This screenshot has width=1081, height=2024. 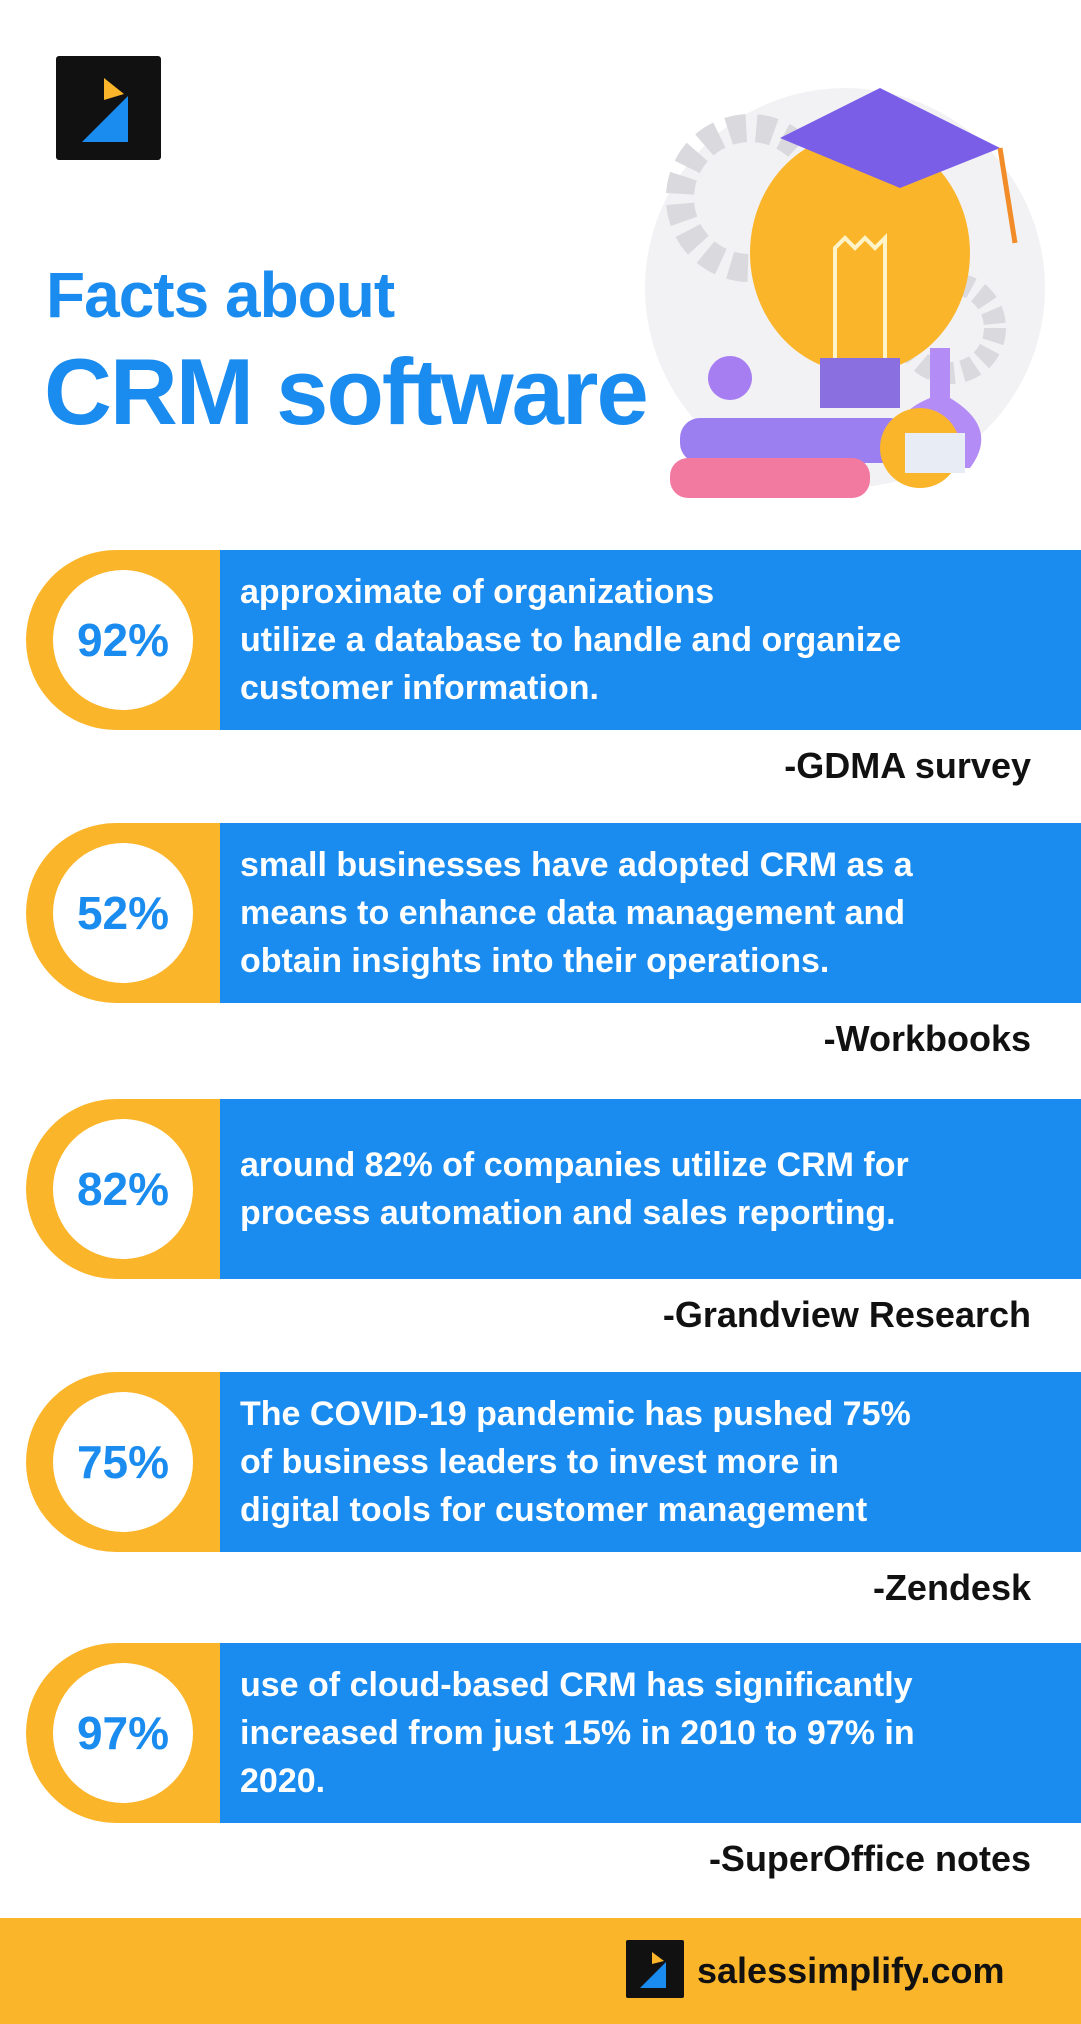 I want to click on stat-badge: 92%, so click(x=141, y=640).